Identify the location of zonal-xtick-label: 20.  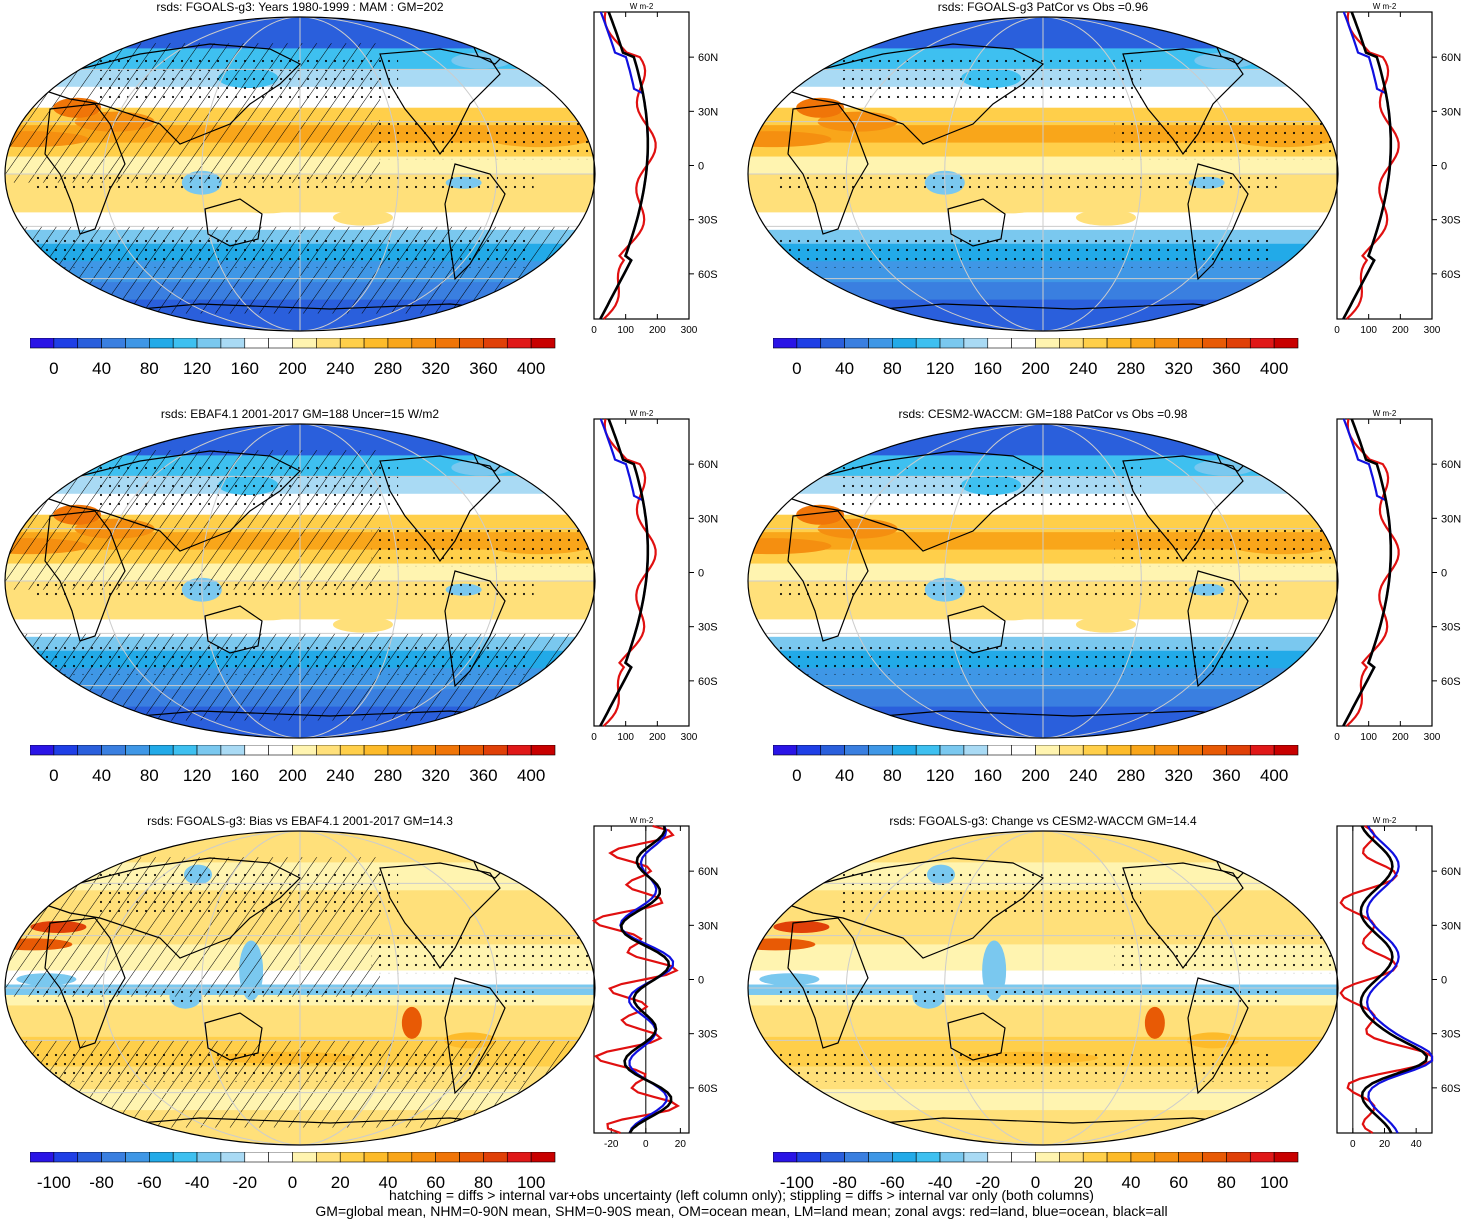
(1385, 1144).